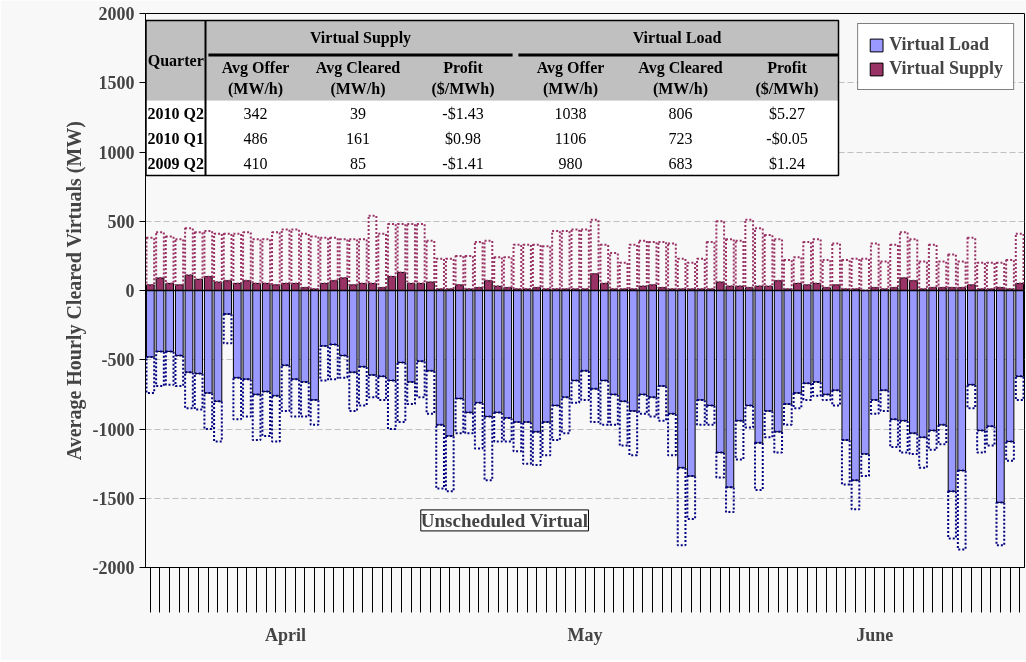  I want to click on y-tick-label: -2000, so click(113, 568).